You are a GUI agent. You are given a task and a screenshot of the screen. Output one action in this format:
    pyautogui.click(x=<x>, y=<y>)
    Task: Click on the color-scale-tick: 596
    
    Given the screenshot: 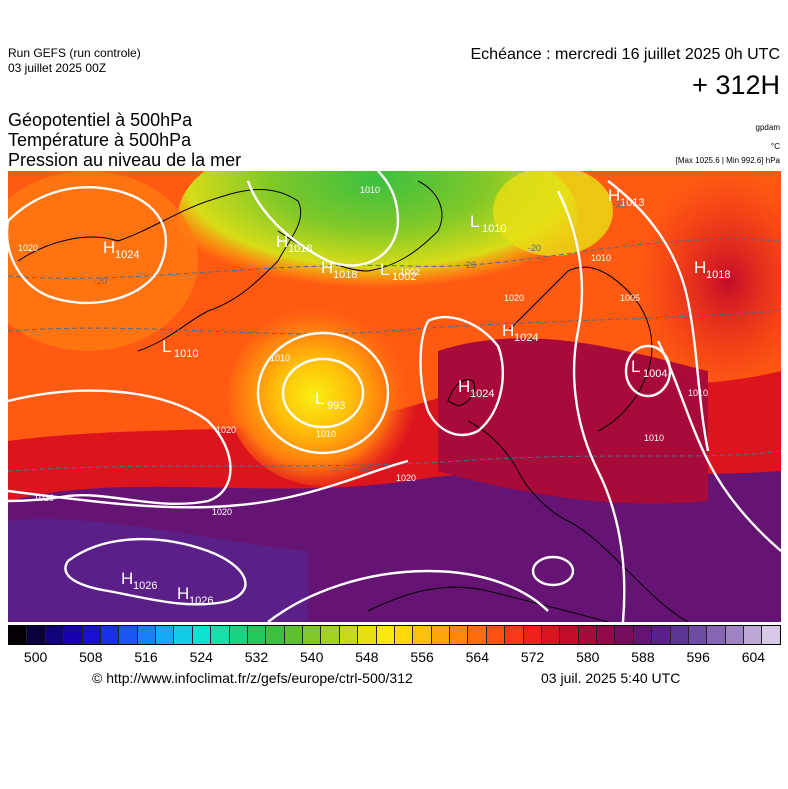 What is the action you would take?
    pyautogui.click(x=698, y=657)
    